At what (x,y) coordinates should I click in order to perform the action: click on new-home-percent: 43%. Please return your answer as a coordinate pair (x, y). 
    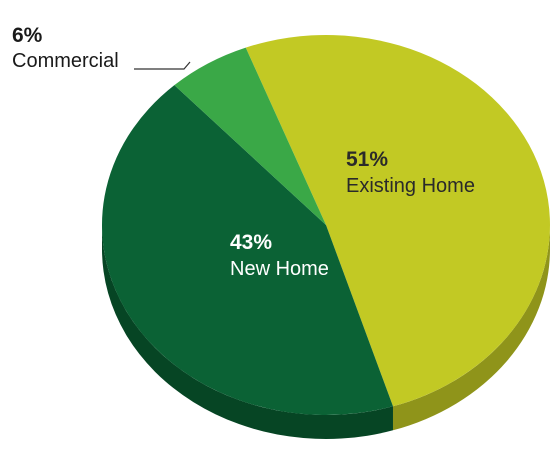
    Looking at the image, I should click on (251, 242).